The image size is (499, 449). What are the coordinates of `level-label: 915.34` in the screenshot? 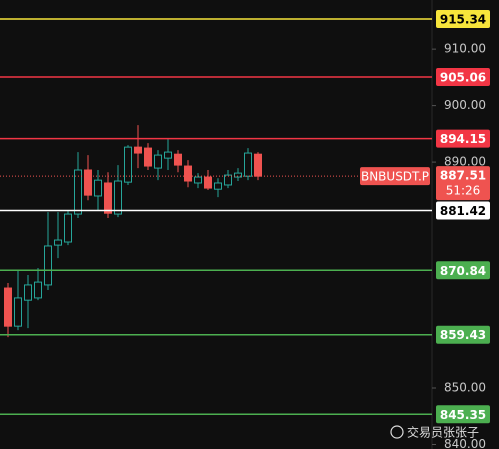 It's located at (463, 19).